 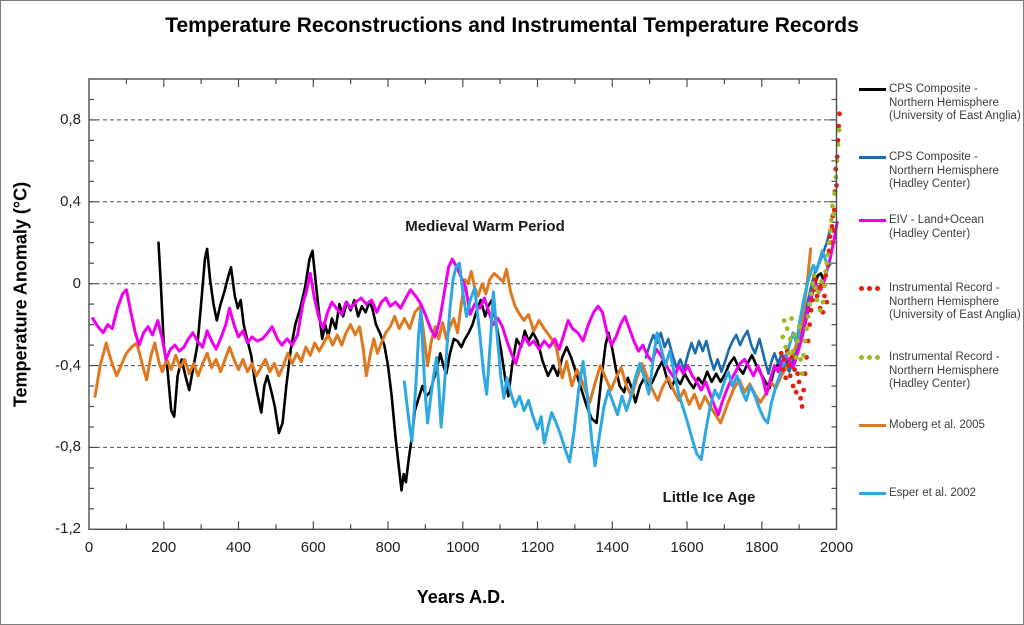 What do you see at coordinates (709, 497) in the screenshot?
I see `annotation-little-ice-age: Little Ice Age` at bounding box center [709, 497].